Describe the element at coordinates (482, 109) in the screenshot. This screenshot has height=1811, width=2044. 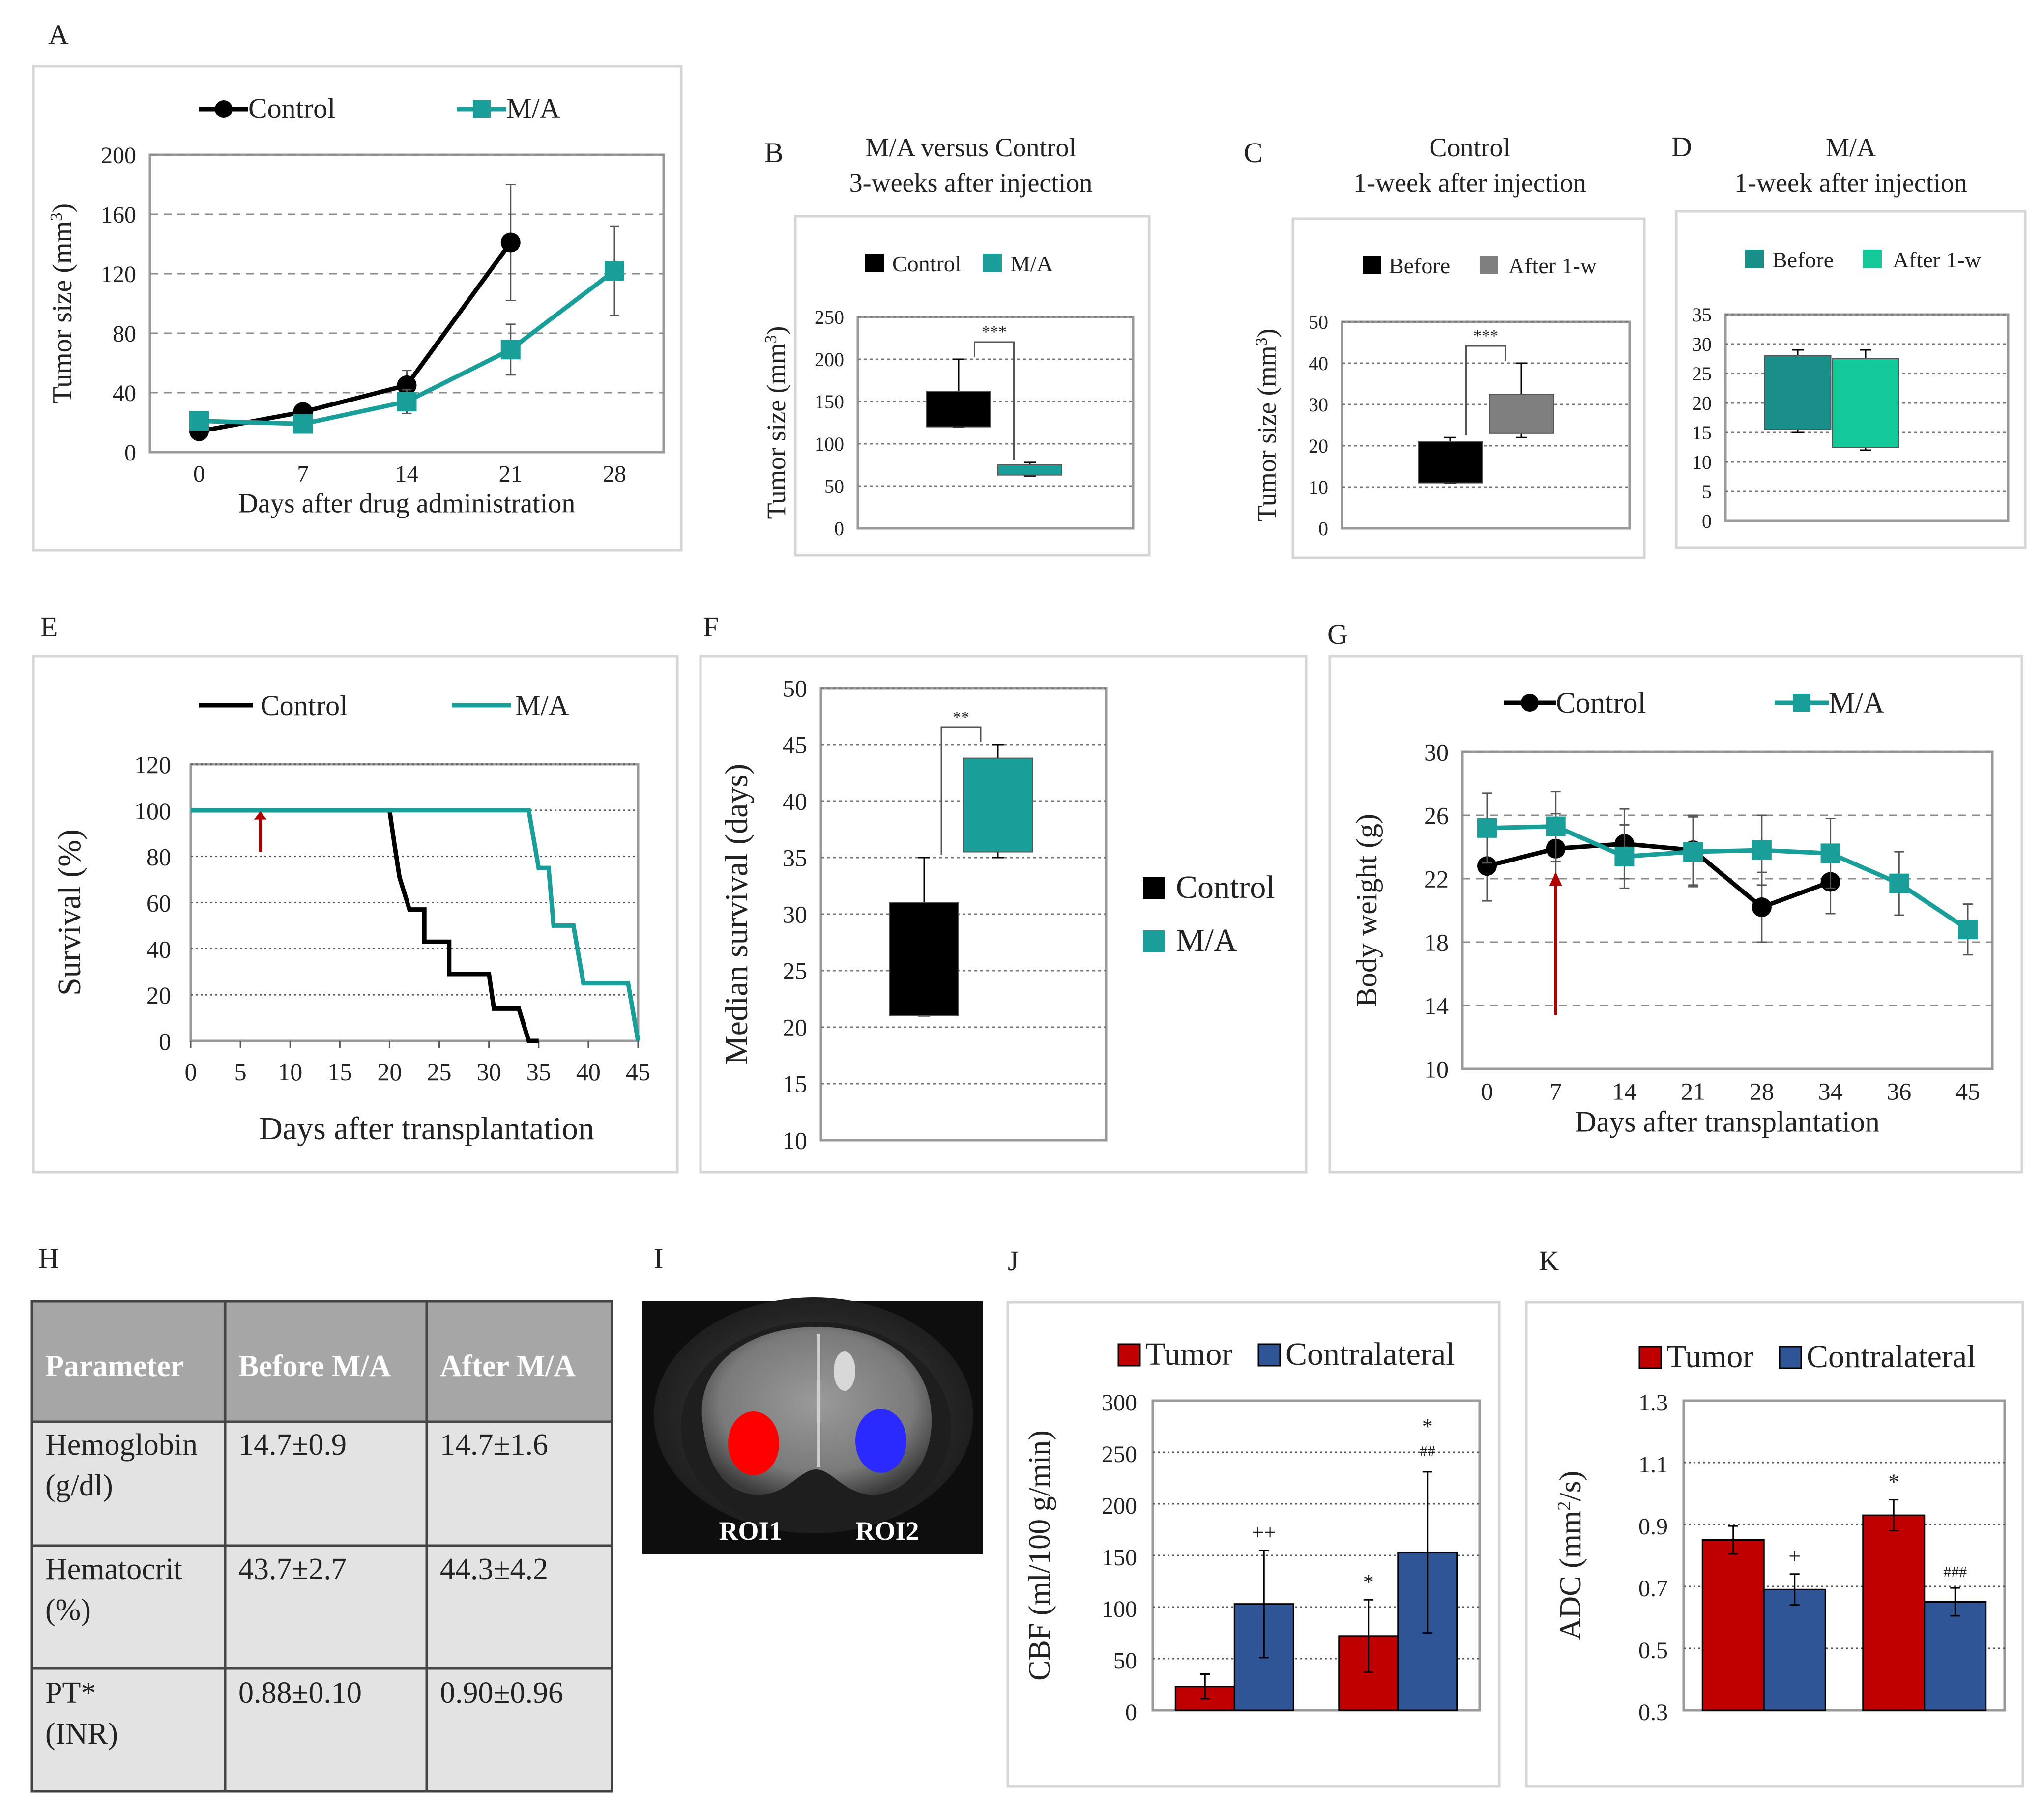
I see `legend-ma-marker` at that location.